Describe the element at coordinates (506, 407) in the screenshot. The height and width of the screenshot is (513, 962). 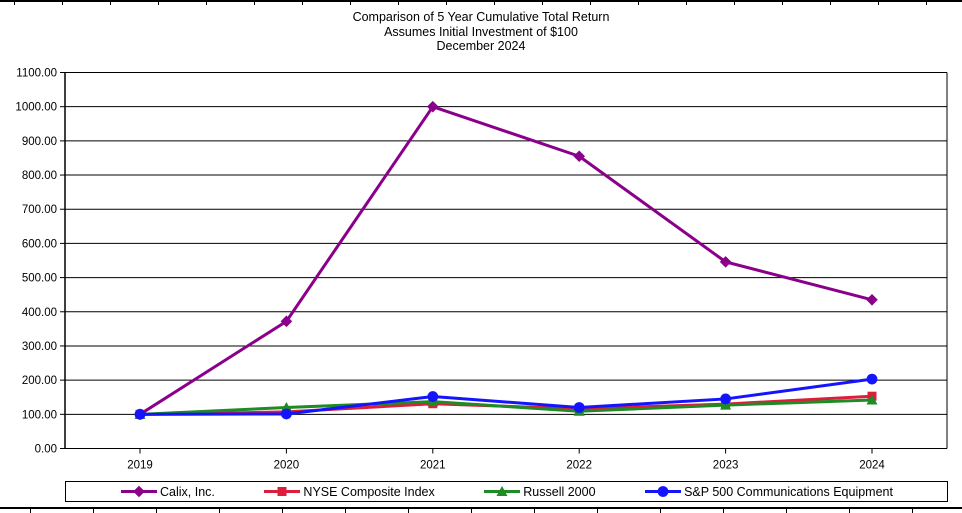
I see `series-line-russell-2000` at that location.